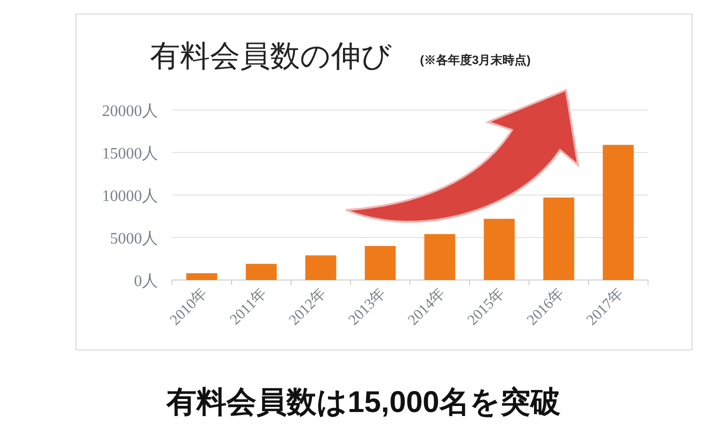 The height and width of the screenshot is (427, 727). I want to click on y-tick-label: 10000人, so click(130, 196).